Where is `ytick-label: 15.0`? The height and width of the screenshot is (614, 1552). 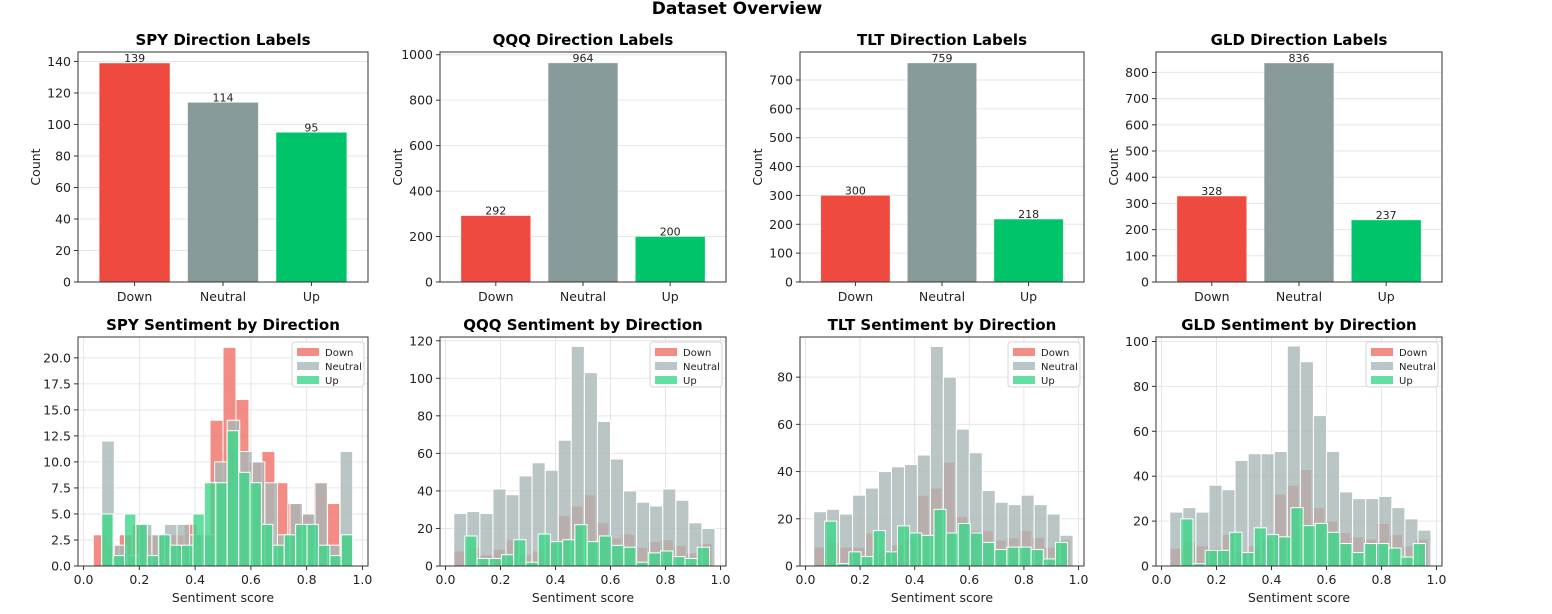 ytick-label: 15.0 is located at coordinates (57, 409).